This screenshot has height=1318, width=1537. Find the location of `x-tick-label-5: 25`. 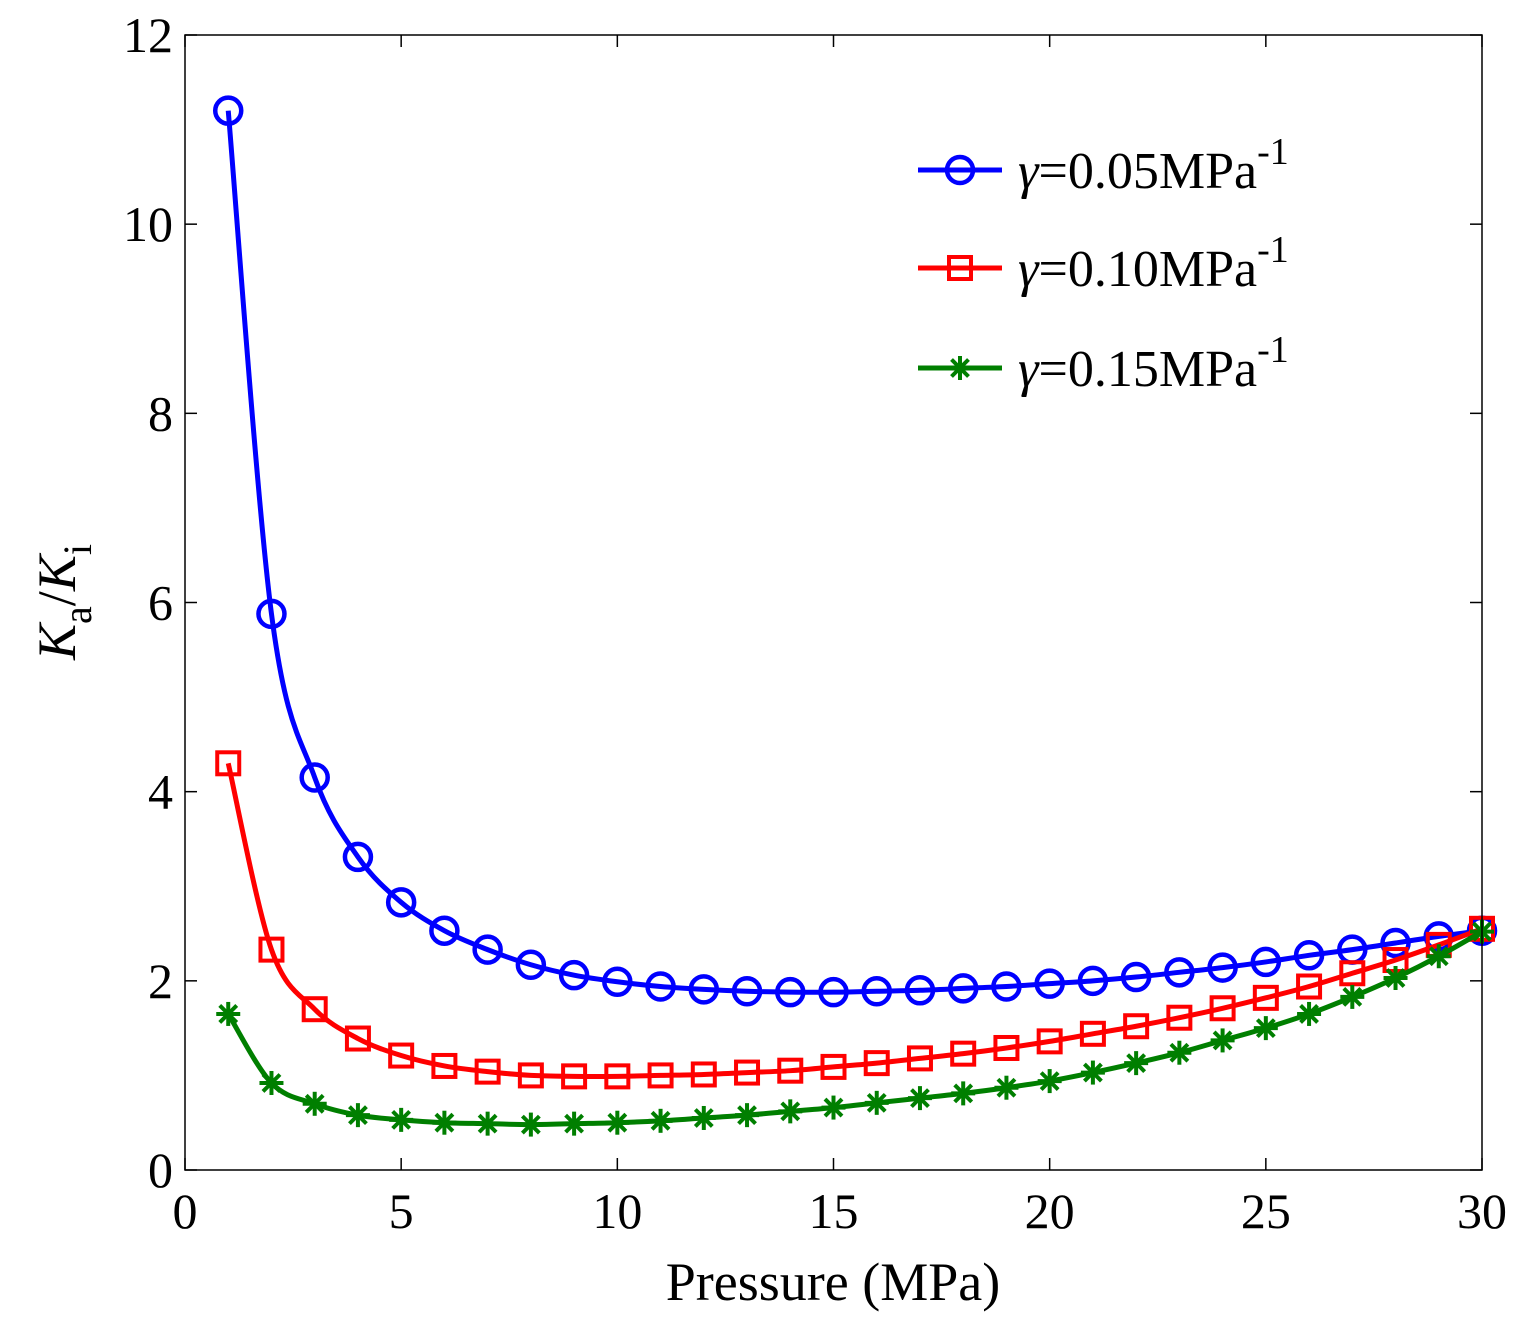

x-tick-label-5: 25 is located at coordinates (1266, 1211).